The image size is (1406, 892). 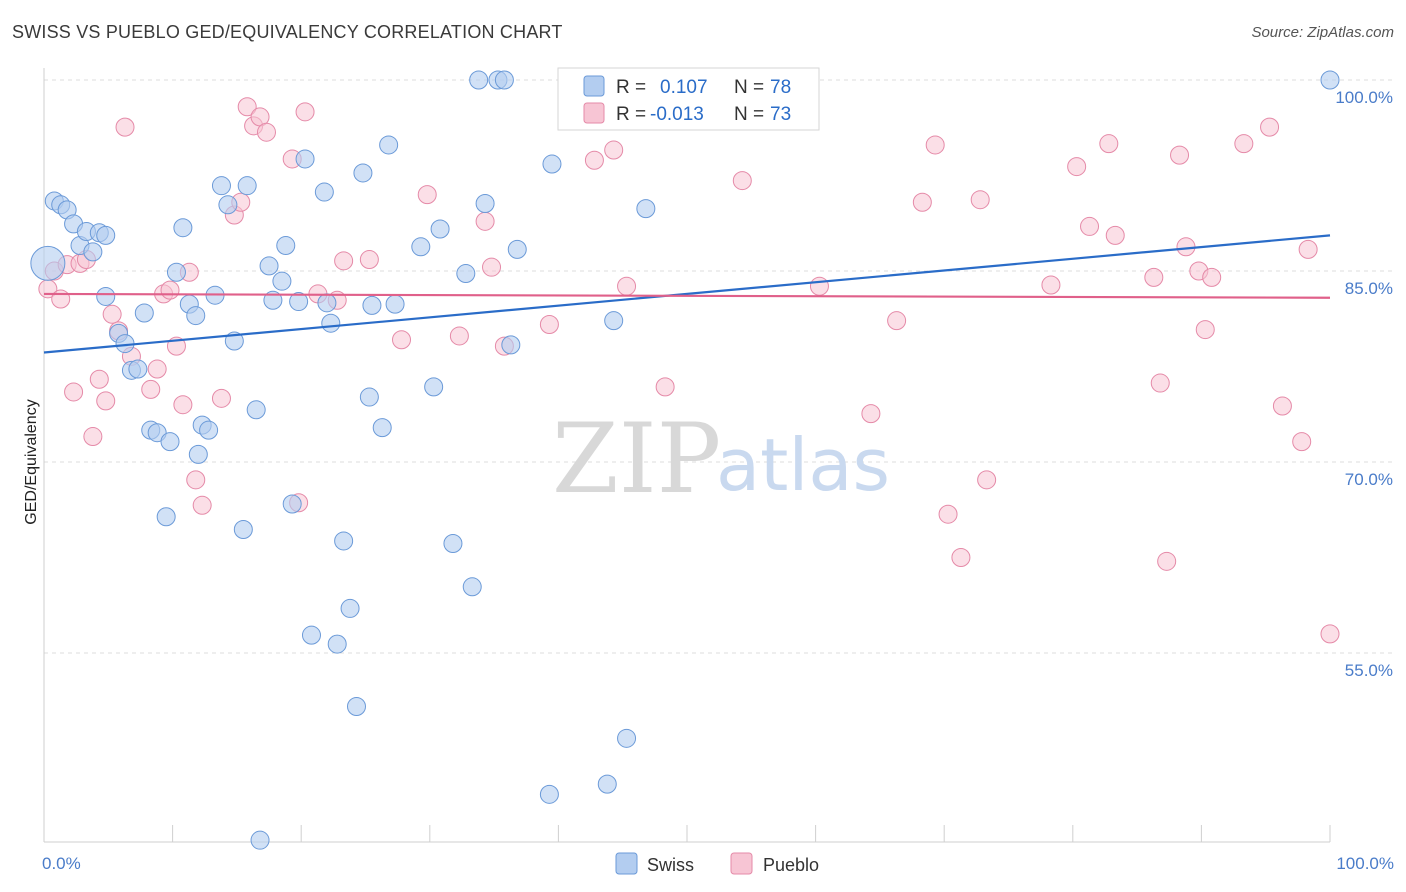 What do you see at coordinates (1322, 32) in the screenshot?
I see `source-label: Source: ZipAtlas.com` at bounding box center [1322, 32].